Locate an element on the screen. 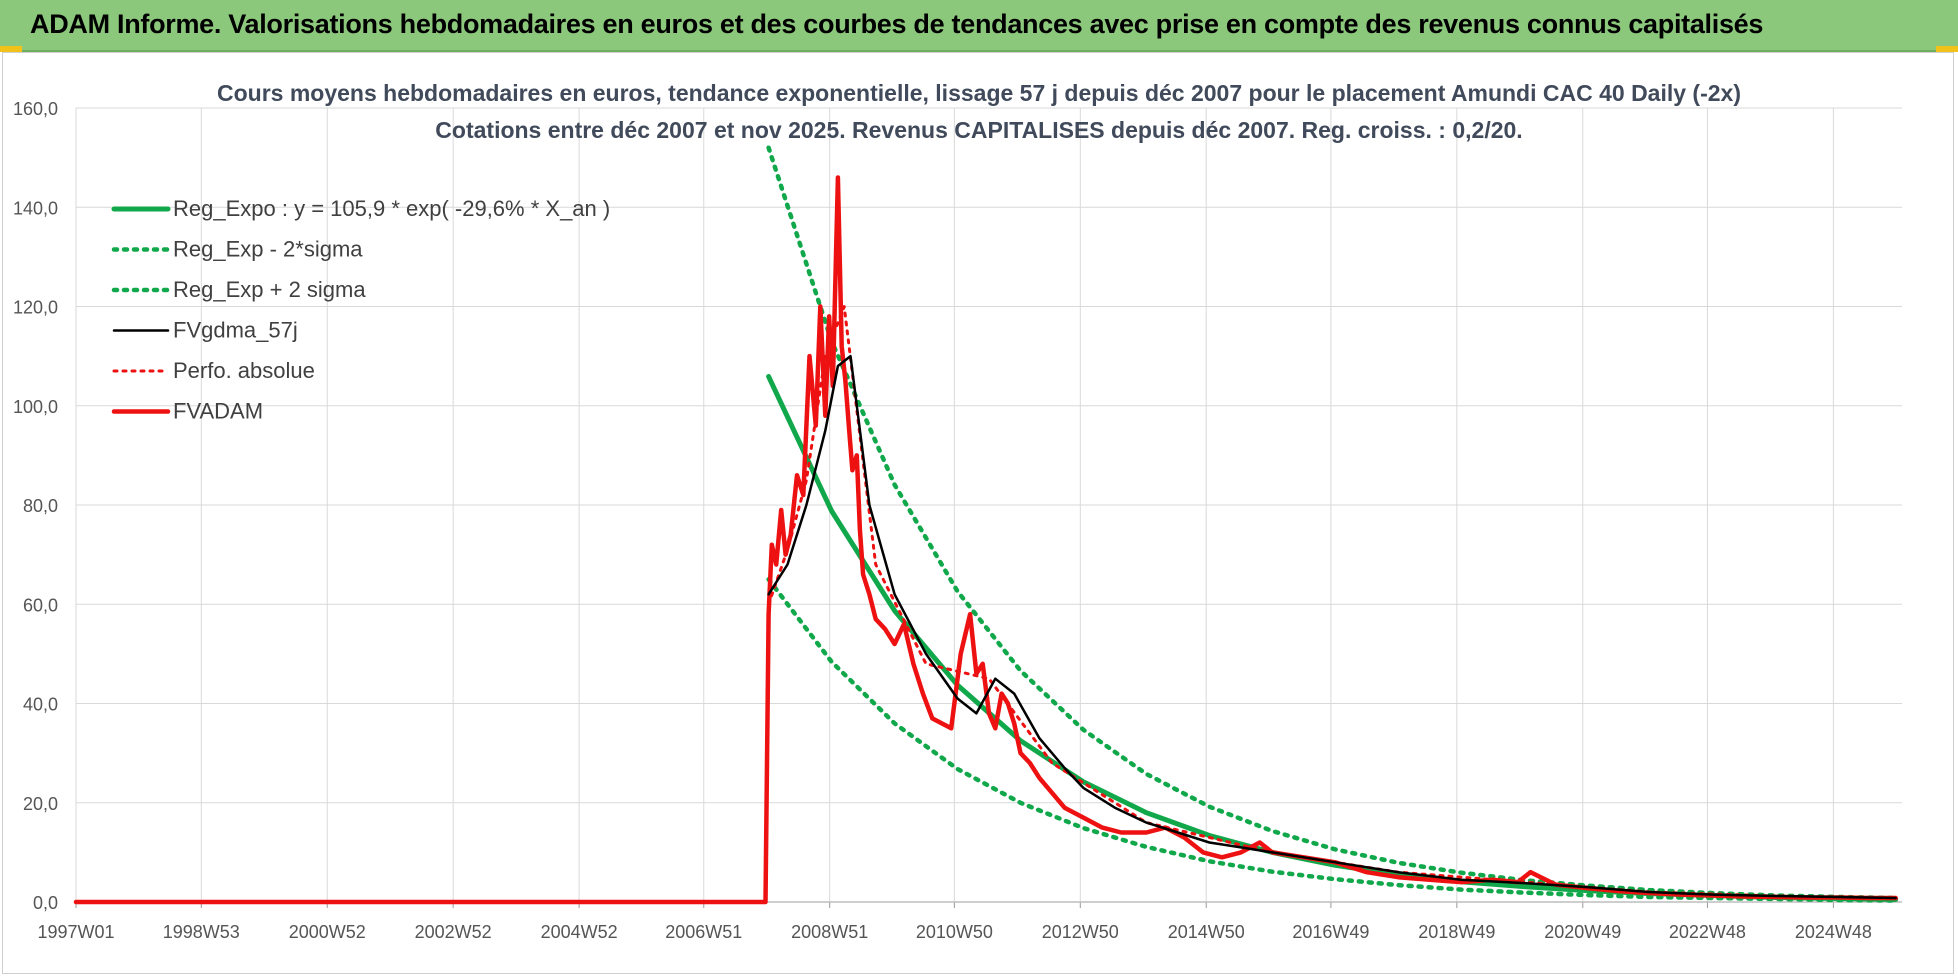  y-tick-label: 140,0 is located at coordinates (35, 208).